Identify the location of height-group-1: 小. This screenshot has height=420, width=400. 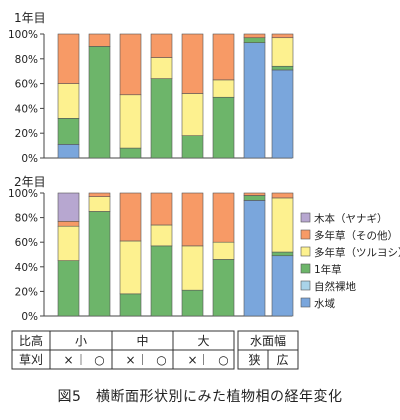
(81, 341).